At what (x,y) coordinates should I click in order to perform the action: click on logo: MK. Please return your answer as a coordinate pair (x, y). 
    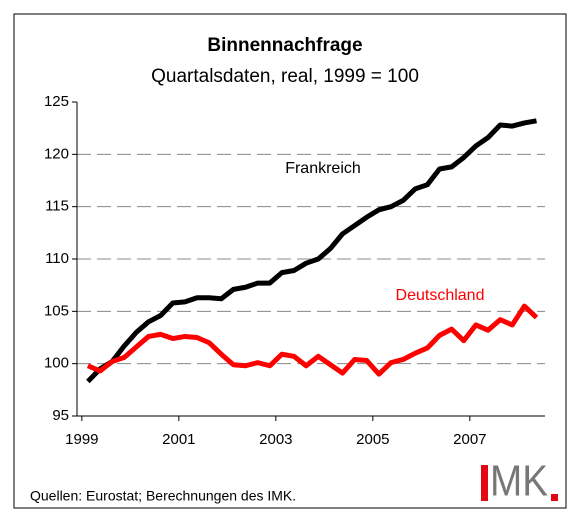
    Looking at the image, I should click on (519, 481).